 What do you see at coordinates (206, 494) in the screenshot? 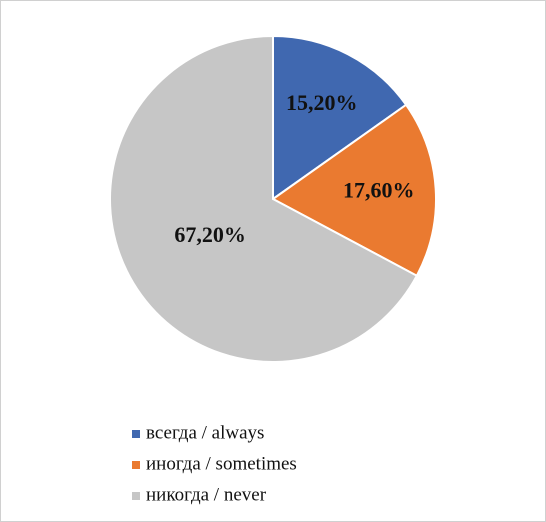
I see `legend-label: никогда / never` at bounding box center [206, 494].